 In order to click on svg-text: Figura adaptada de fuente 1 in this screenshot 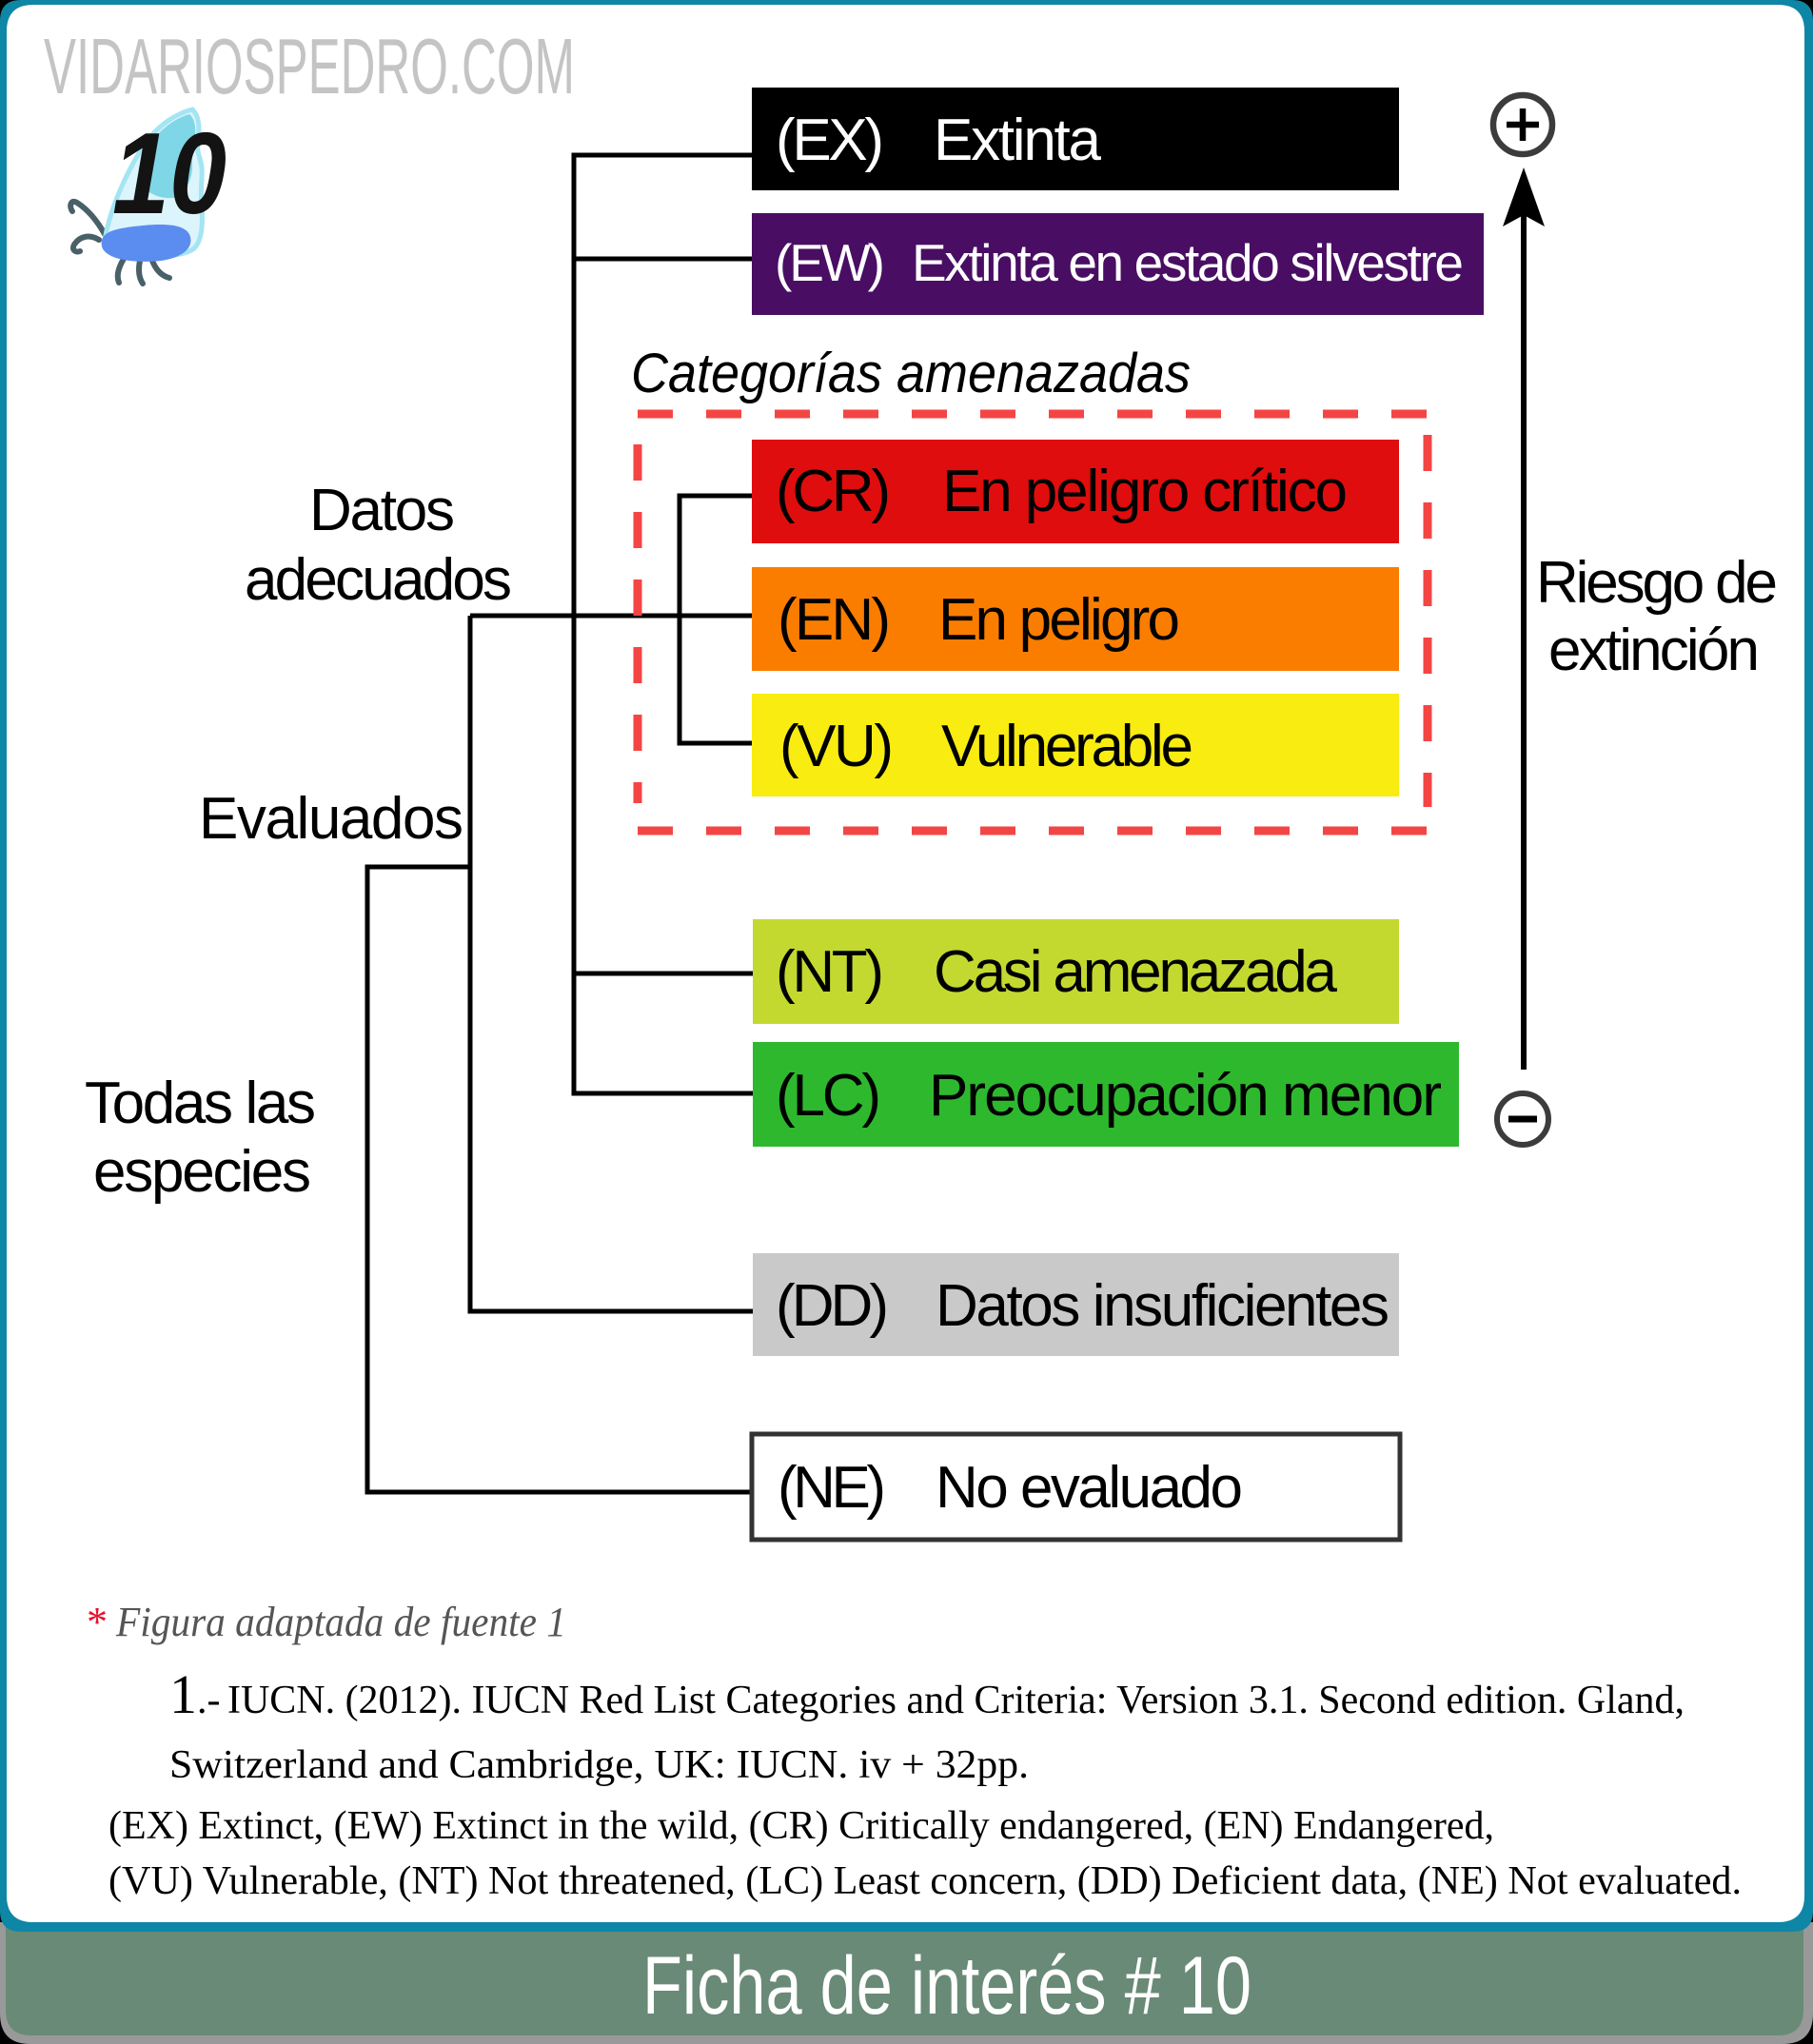, I will do `click(340, 1622)`.